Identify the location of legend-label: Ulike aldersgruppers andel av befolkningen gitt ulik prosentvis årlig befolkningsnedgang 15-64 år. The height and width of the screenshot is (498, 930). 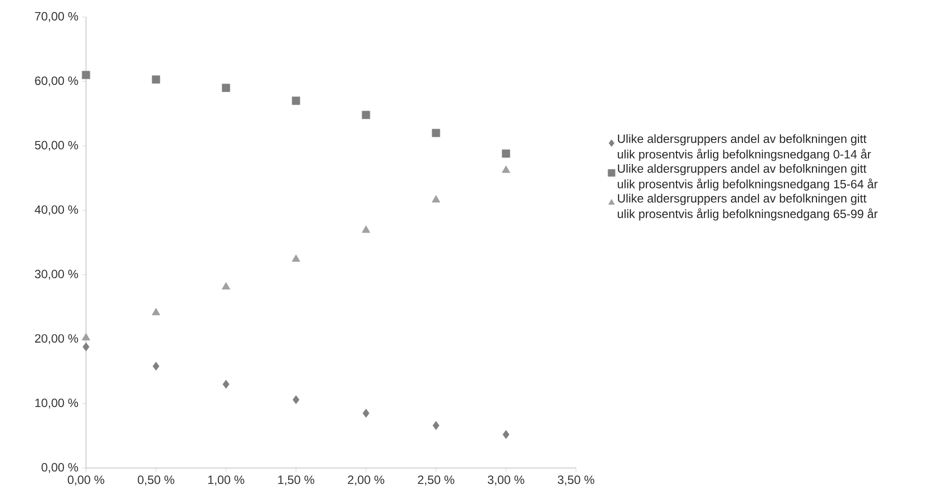
(748, 177).